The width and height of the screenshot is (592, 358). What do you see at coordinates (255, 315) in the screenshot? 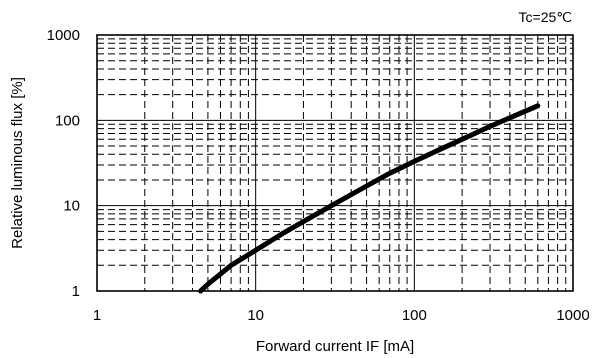
I see `x-tick-label: 10` at bounding box center [255, 315].